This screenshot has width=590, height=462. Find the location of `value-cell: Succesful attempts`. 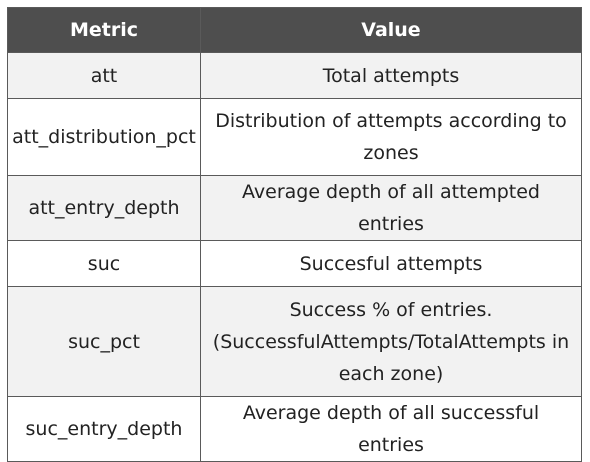

value-cell: Succesful attempts is located at coordinates (391, 263).